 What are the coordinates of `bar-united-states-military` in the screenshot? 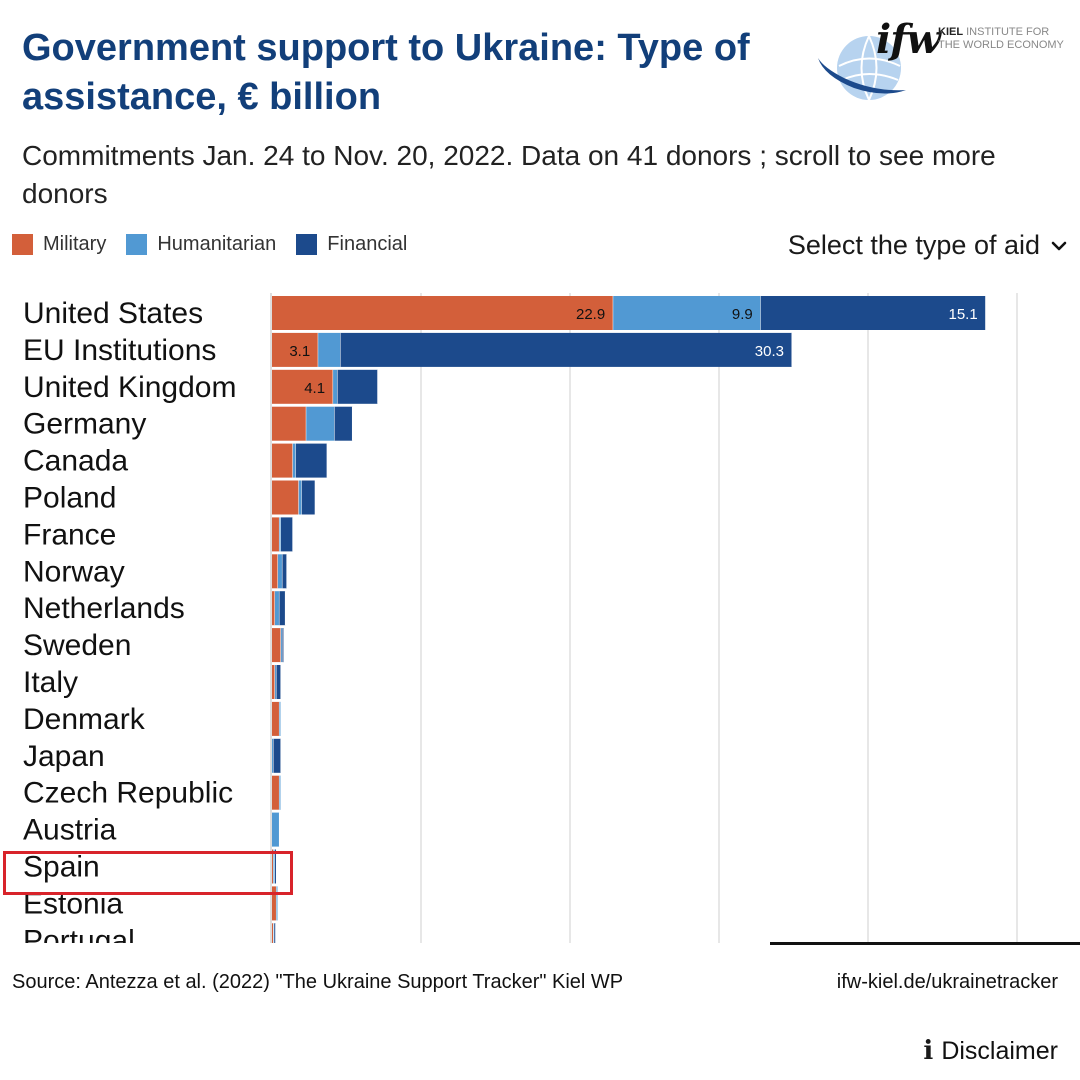 It's located at (443, 313).